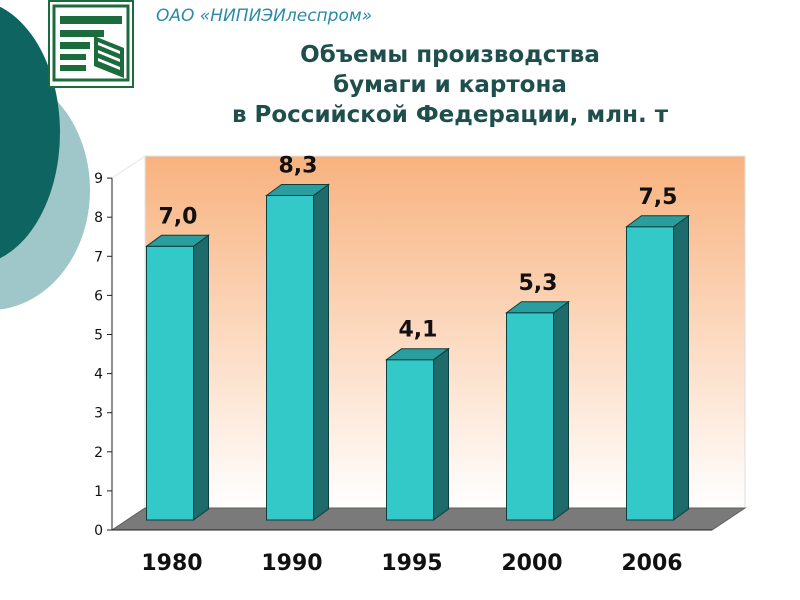  I want to click on x-tick-label: 1995, so click(411, 563).